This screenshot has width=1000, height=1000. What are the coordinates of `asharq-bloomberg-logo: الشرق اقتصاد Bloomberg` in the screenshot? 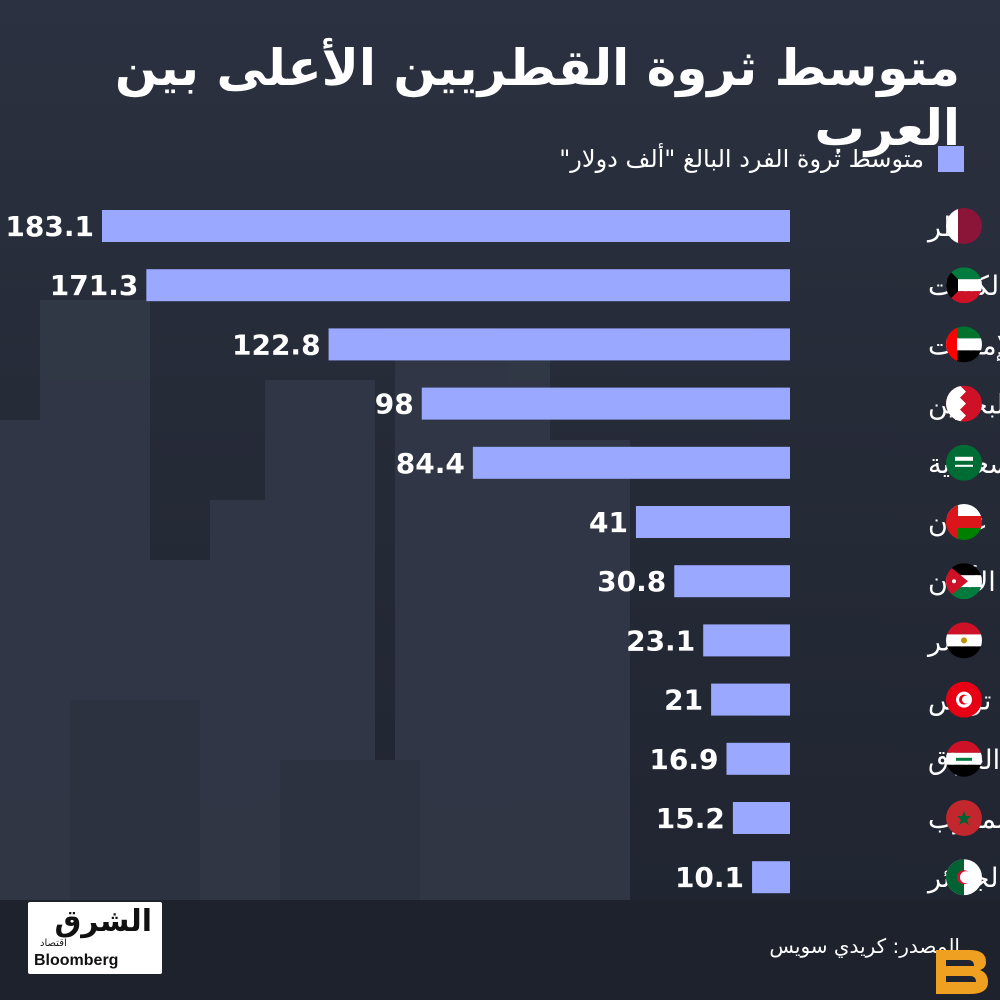 It's located at (95, 938).